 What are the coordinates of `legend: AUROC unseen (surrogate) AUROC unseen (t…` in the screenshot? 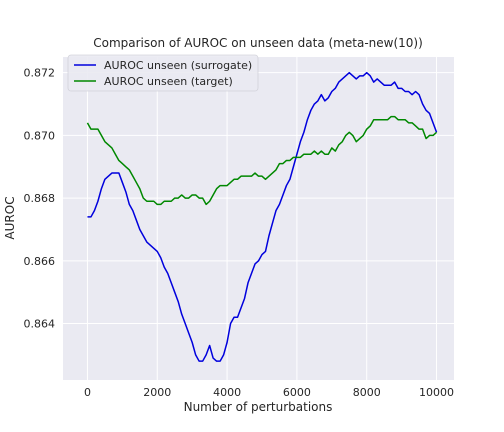 It's located at (163, 73).